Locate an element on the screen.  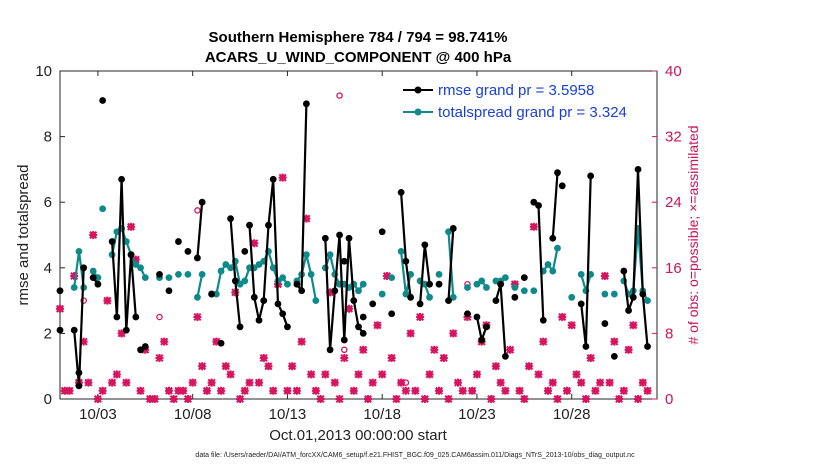
right-y-axis-ticks: 0 8 16 24 32 40 is located at coordinates (667, 235).